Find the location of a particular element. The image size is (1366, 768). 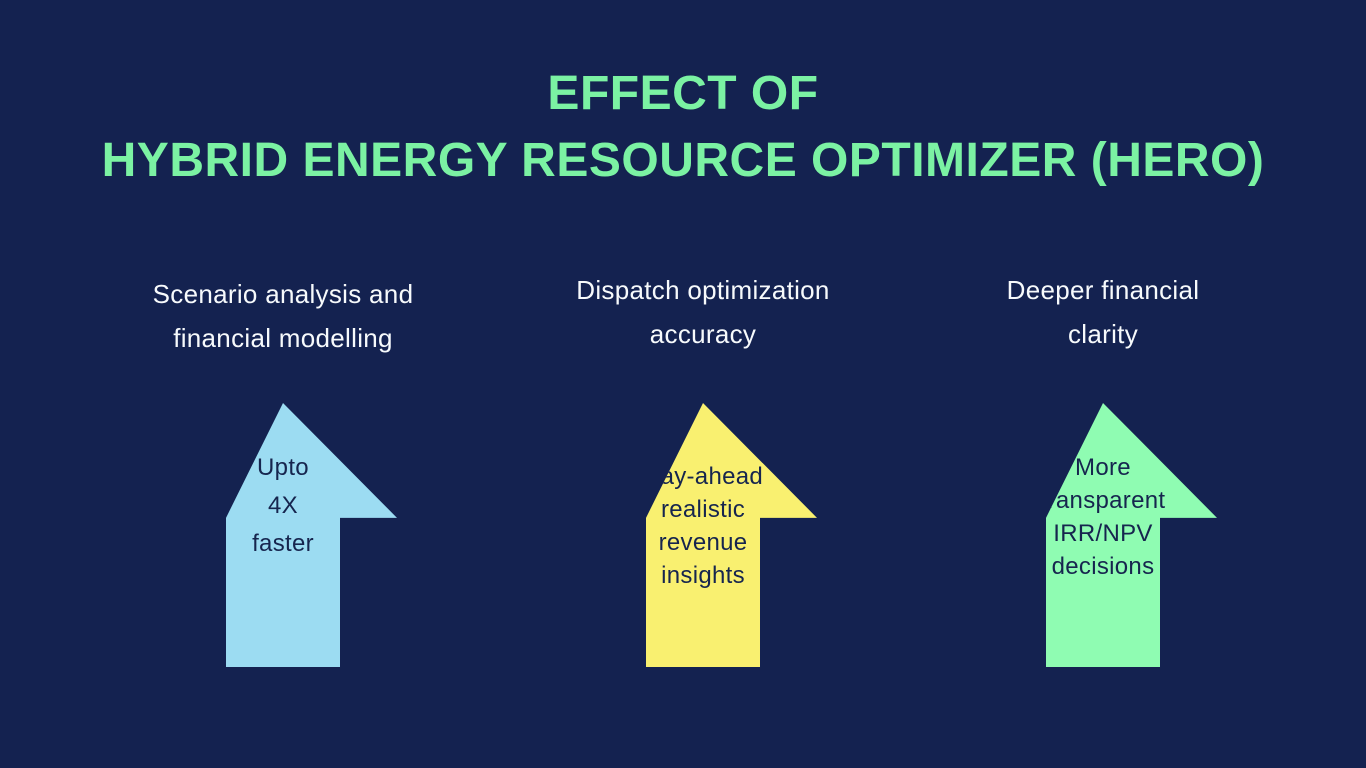

column-heading-line: Deeper financial is located at coordinates (1103, 290).